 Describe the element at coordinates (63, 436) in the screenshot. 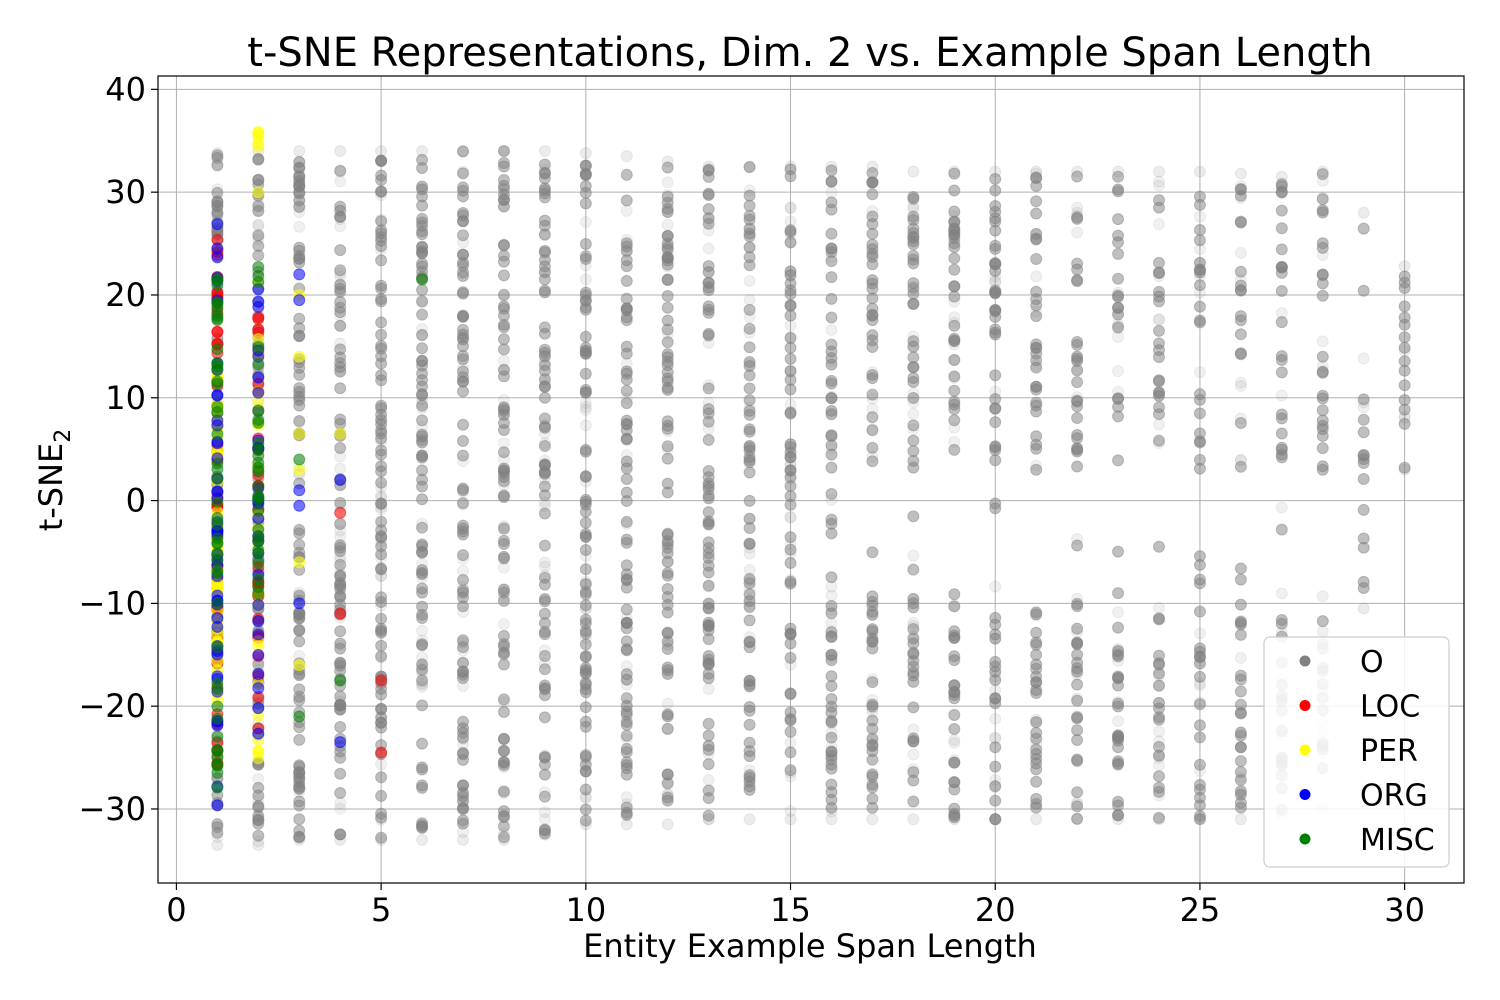

I see `y-axis-label-subscript: 2` at that location.